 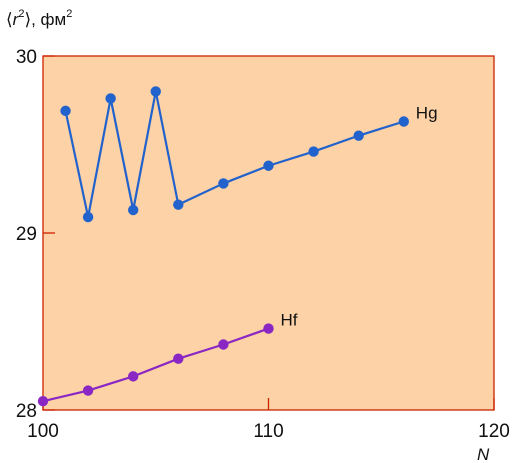 What do you see at coordinates (268, 431) in the screenshot?
I see `x-tick-label: 110` at bounding box center [268, 431].